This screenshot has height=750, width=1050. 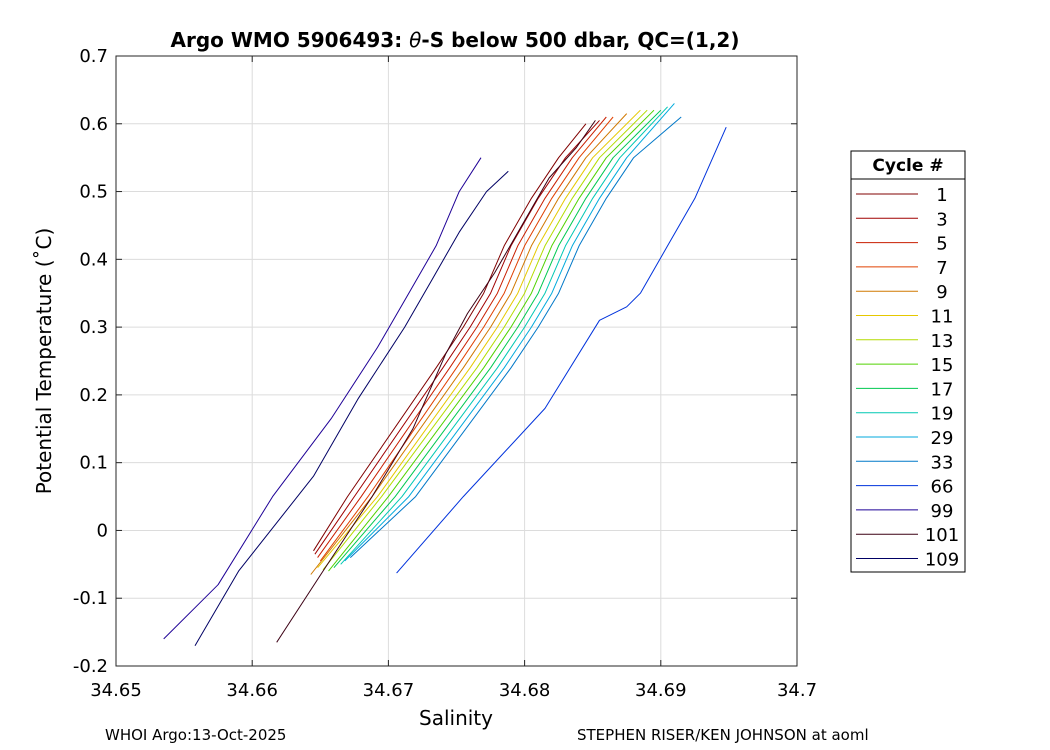 What do you see at coordinates (389, 690) in the screenshot?
I see `x-tick-label: 34.67` at bounding box center [389, 690].